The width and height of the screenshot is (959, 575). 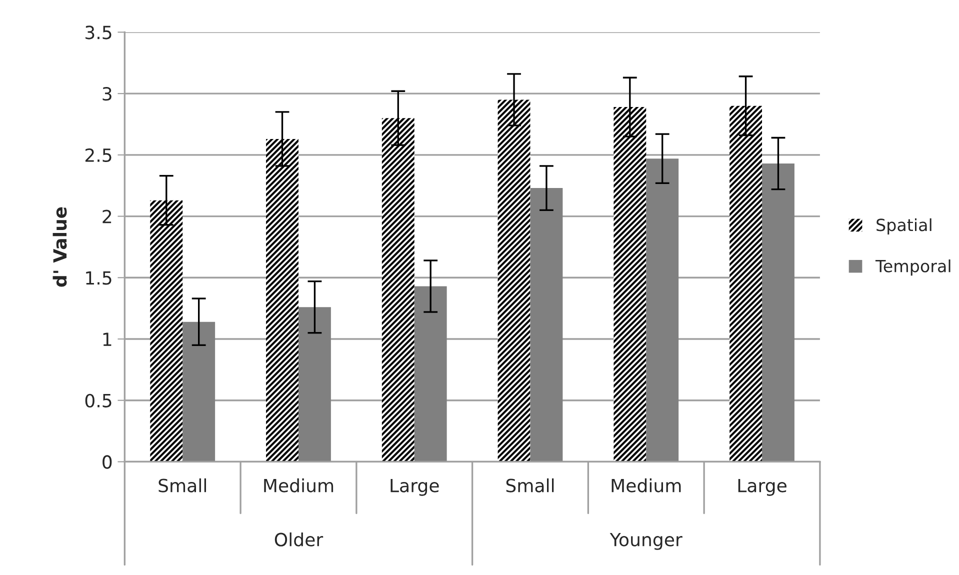 I want to click on y-tick-label: 1.5, so click(x=99, y=278).